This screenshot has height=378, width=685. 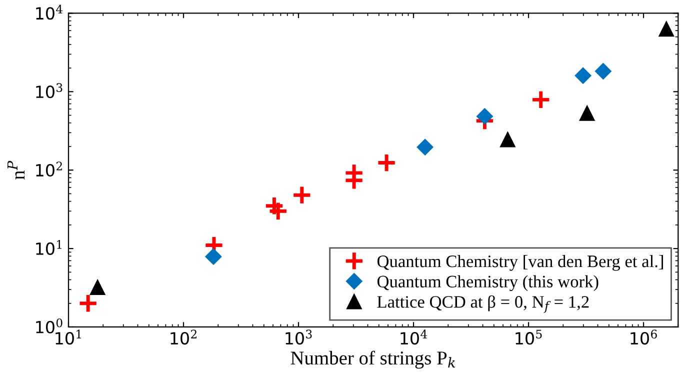 I want to click on x-tick-label: 10$^{3}$, so click(x=299, y=337).